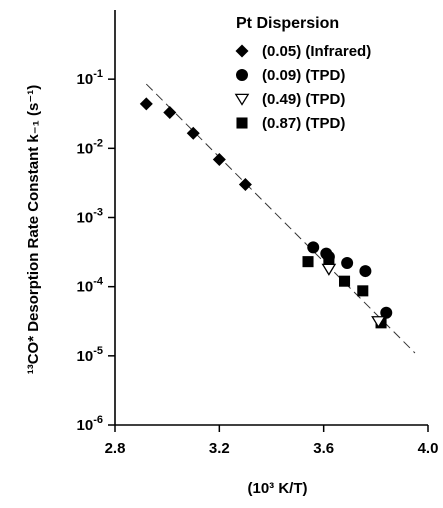 The image size is (443, 508). I want to click on legend-title: Pt Dispersion, so click(287, 23).